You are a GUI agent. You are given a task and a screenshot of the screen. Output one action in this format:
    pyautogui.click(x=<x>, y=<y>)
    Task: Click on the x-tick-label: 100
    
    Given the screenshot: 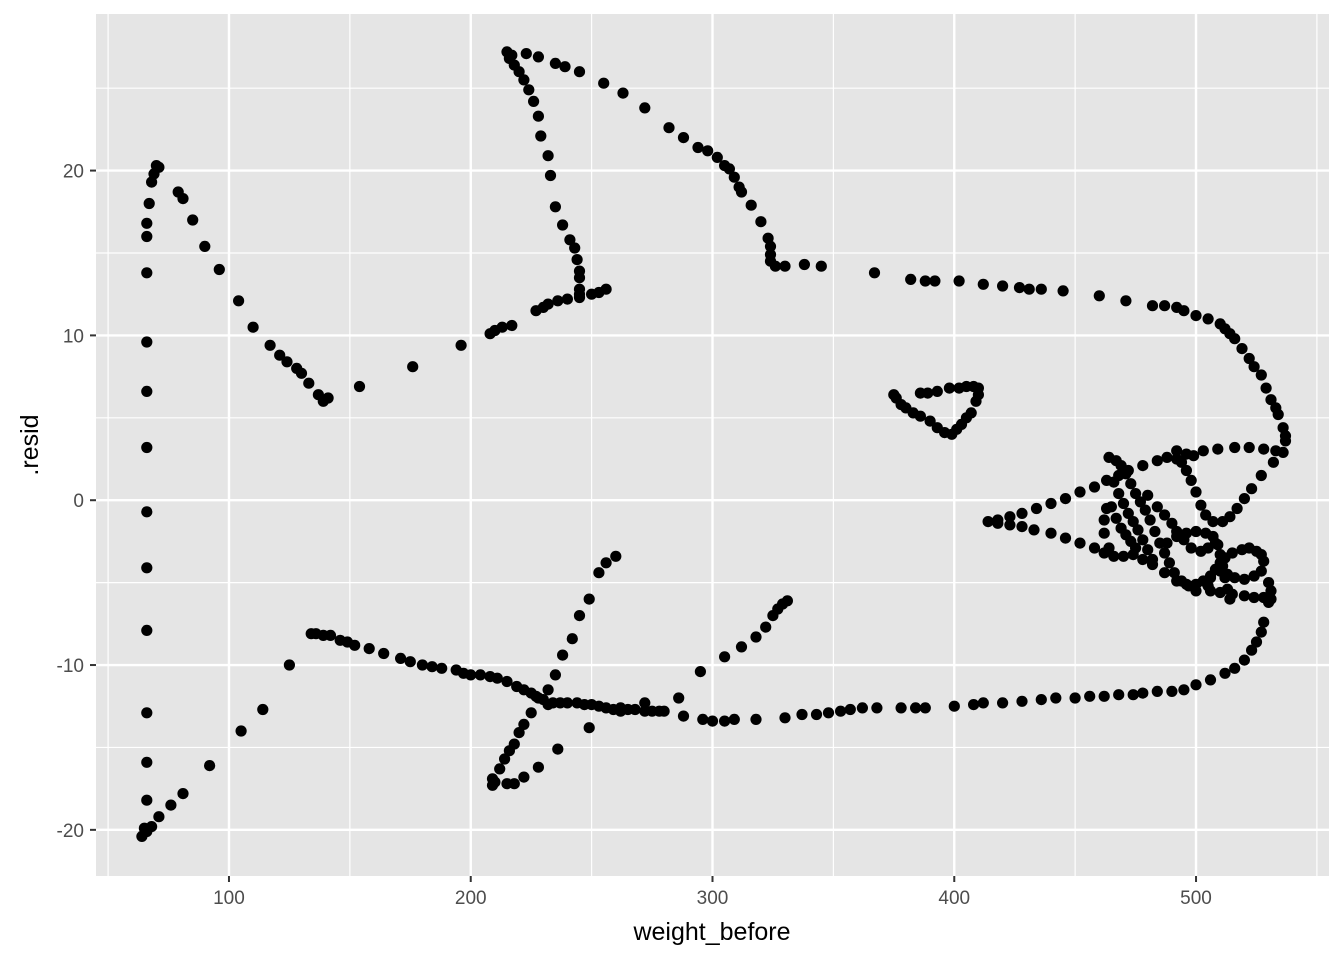 What is the action you would take?
    pyautogui.click(x=229, y=898)
    